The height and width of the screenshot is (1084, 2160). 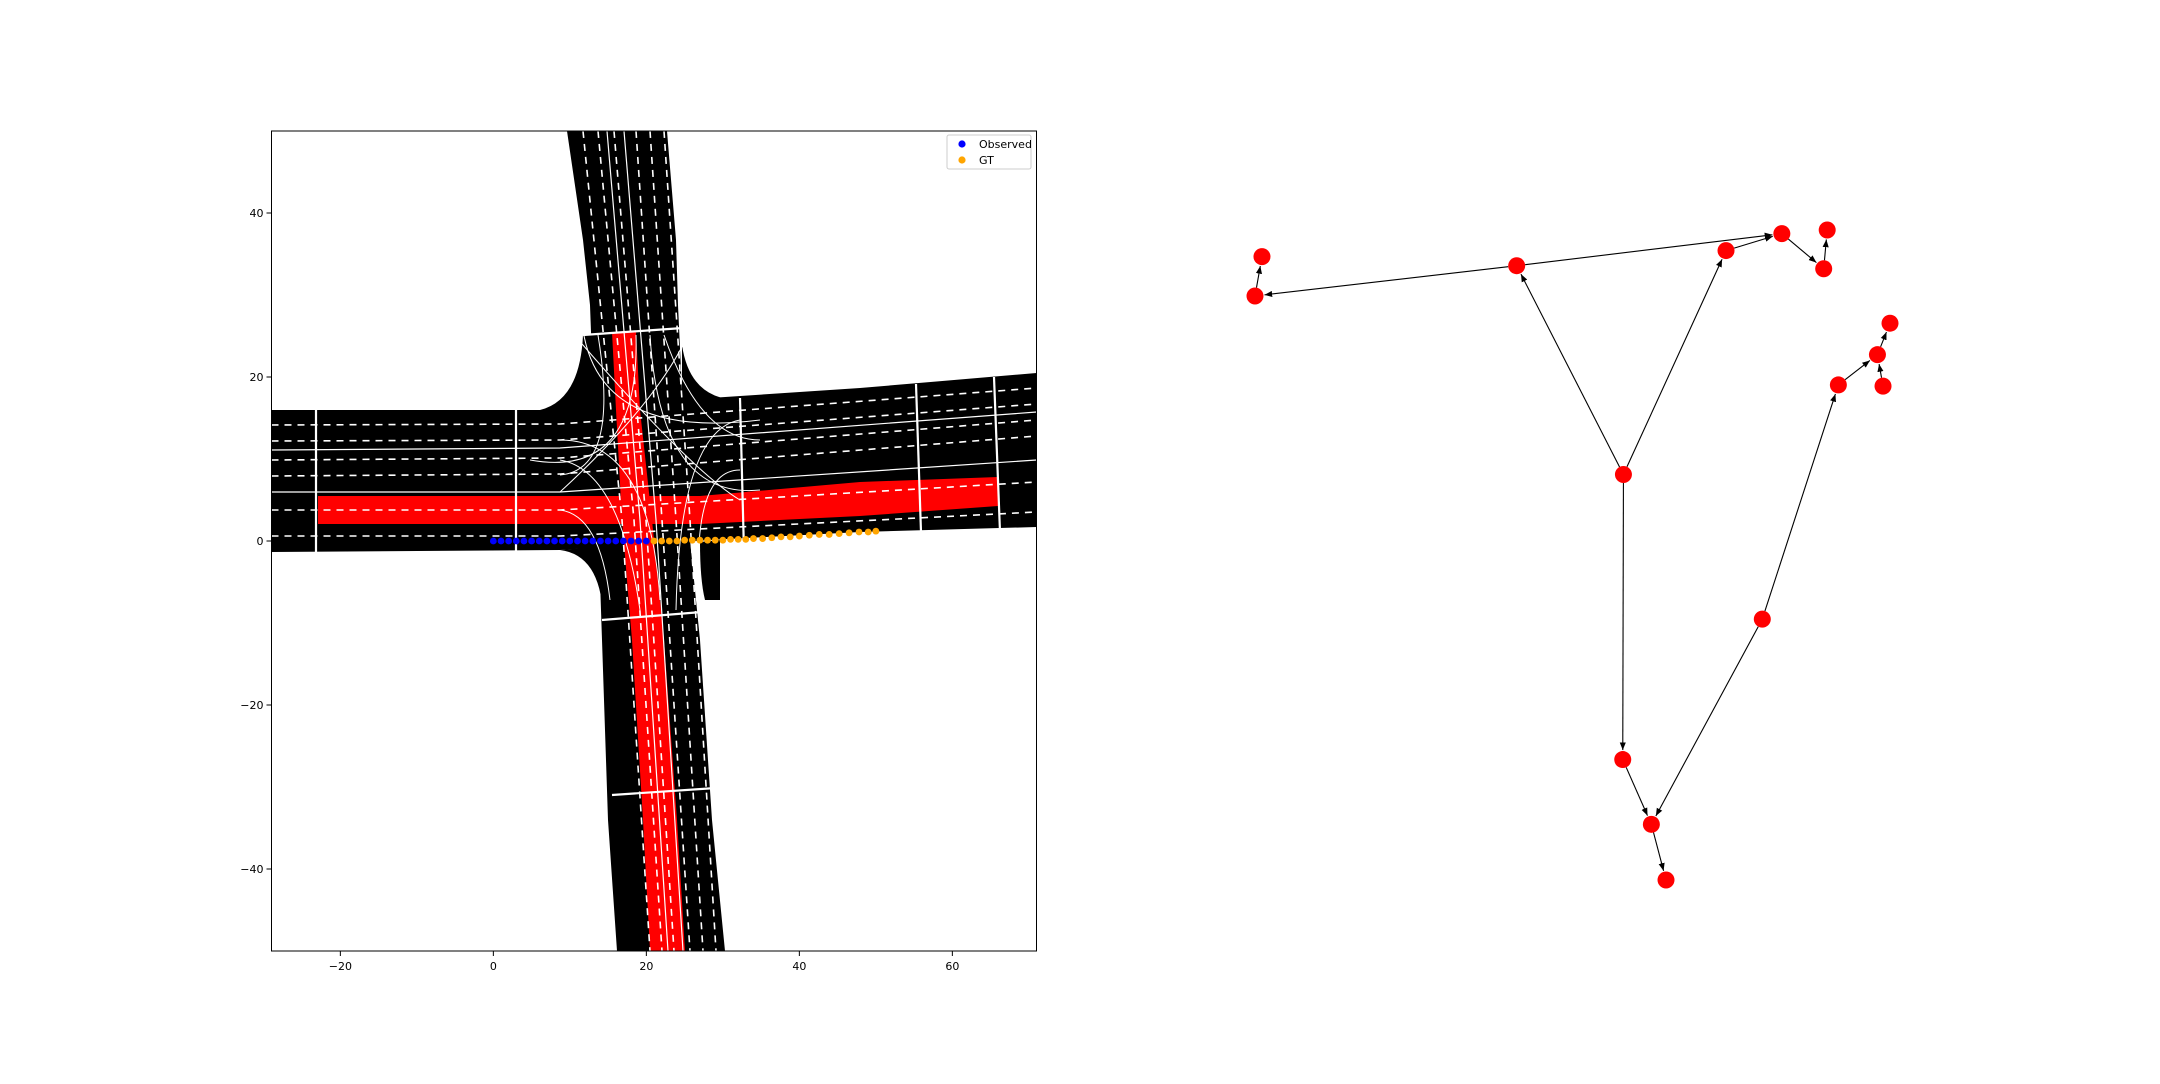 What do you see at coordinates (251, 869) in the screenshot?
I see `y-tick-label: −40` at bounding box center [251, 869].